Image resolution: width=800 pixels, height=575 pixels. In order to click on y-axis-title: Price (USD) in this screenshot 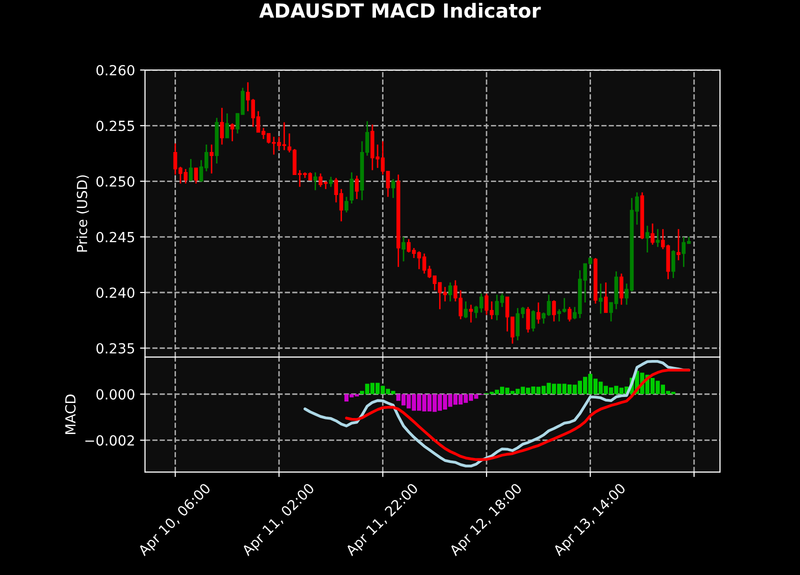, I will do `click(82, 213)`.